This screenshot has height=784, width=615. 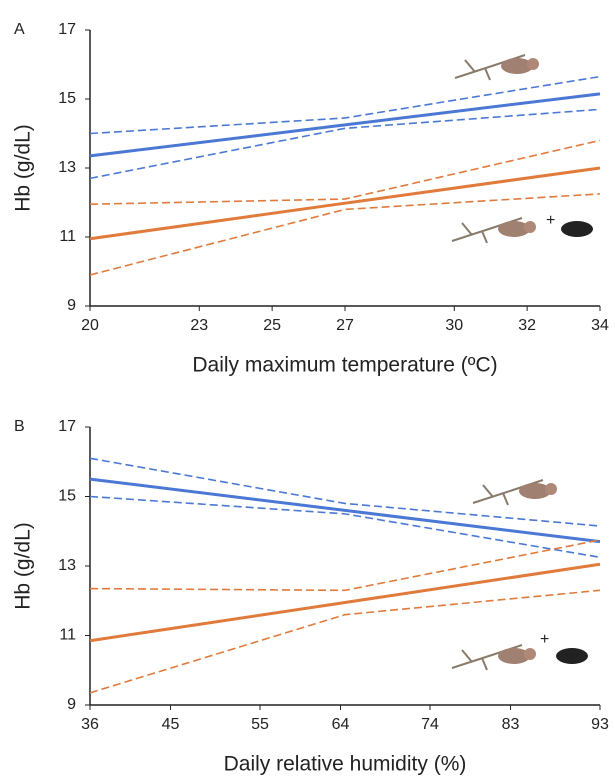 I want to click on x-tick-label: 20, so click(x=90, y=325).